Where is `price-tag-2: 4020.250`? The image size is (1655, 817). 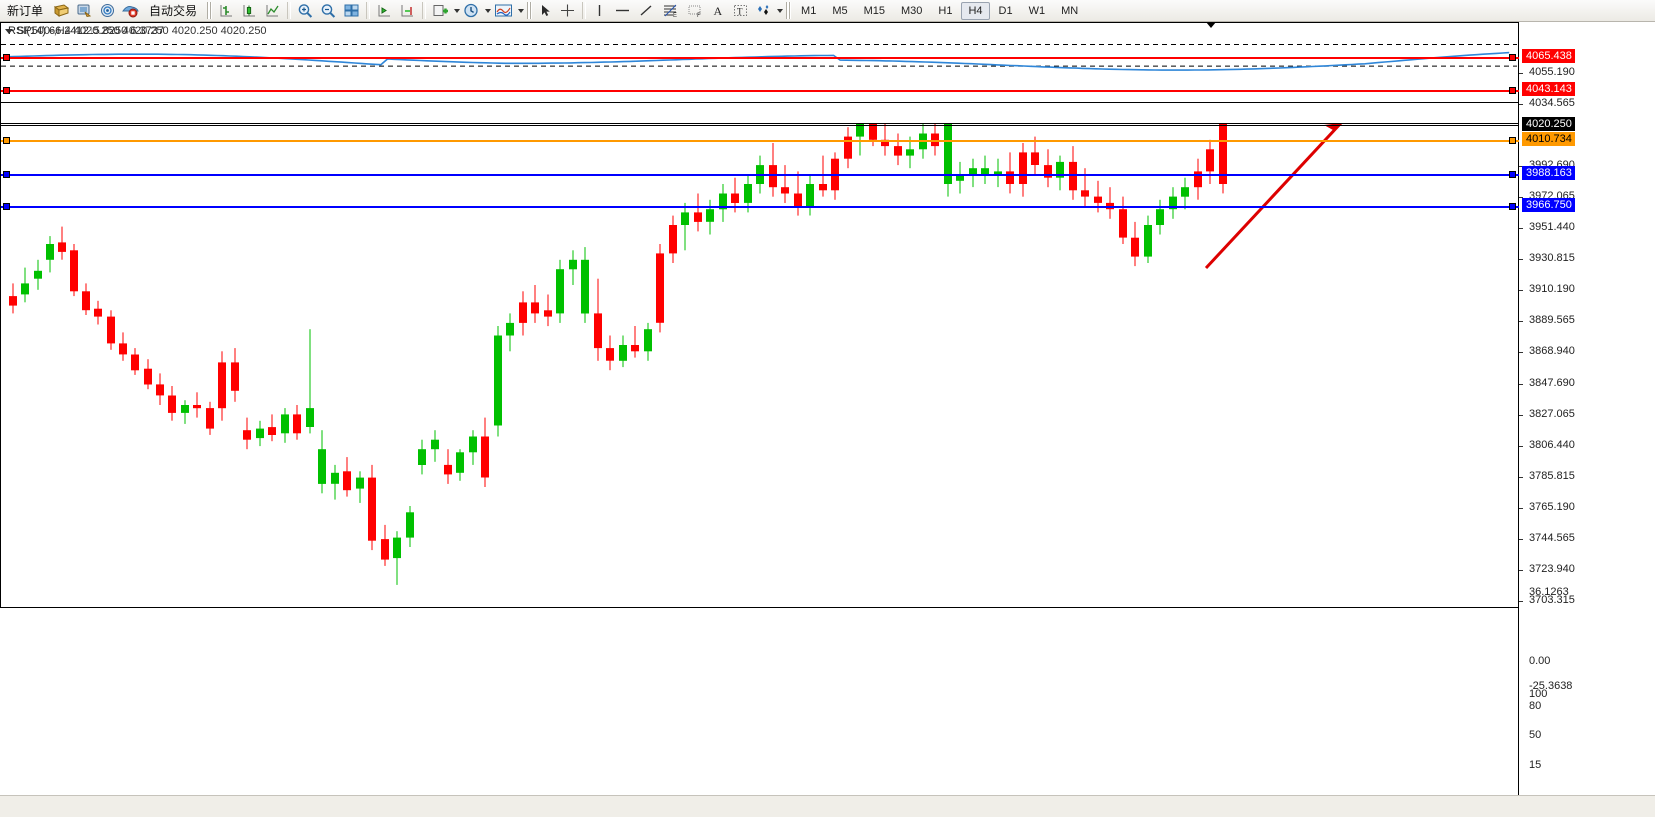
price-tag-2: 4020.250 is located at coordinates (1548, 124).